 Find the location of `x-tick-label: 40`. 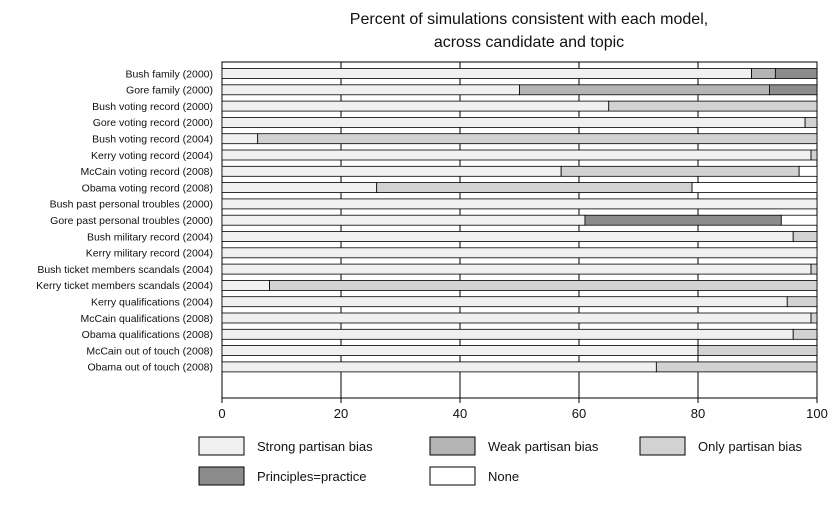

x-tick-label: 40 is located at coordinates (460, 413).